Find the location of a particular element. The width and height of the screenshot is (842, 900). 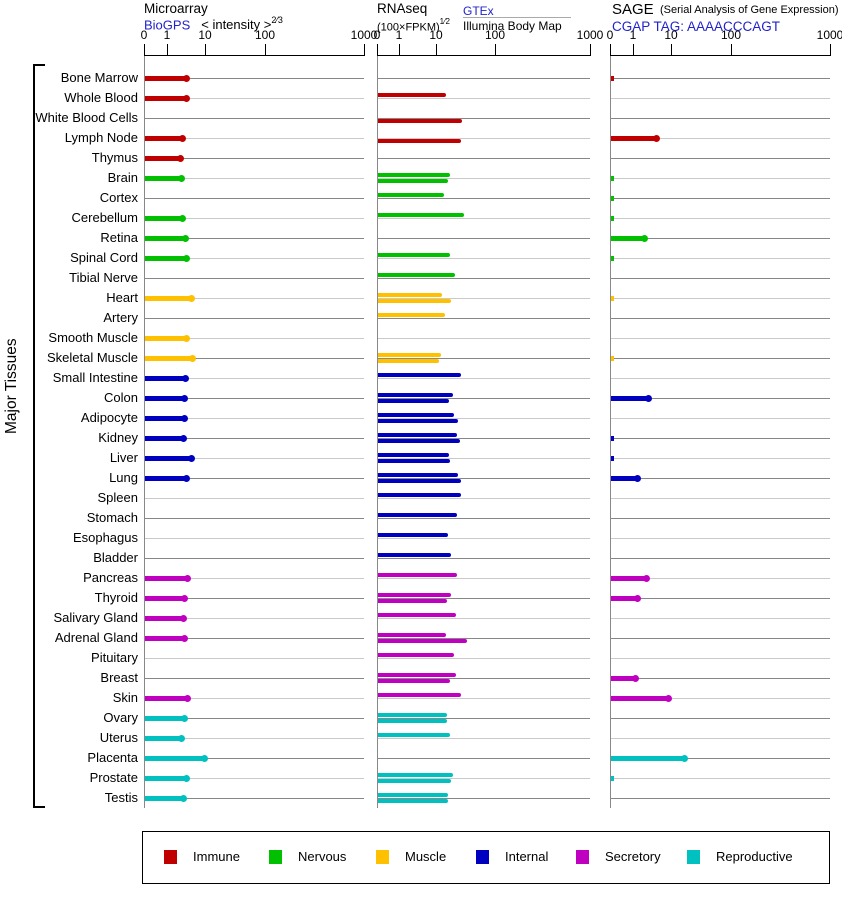

axis-tick-label: 1000 is located at coordinates (829, 35).